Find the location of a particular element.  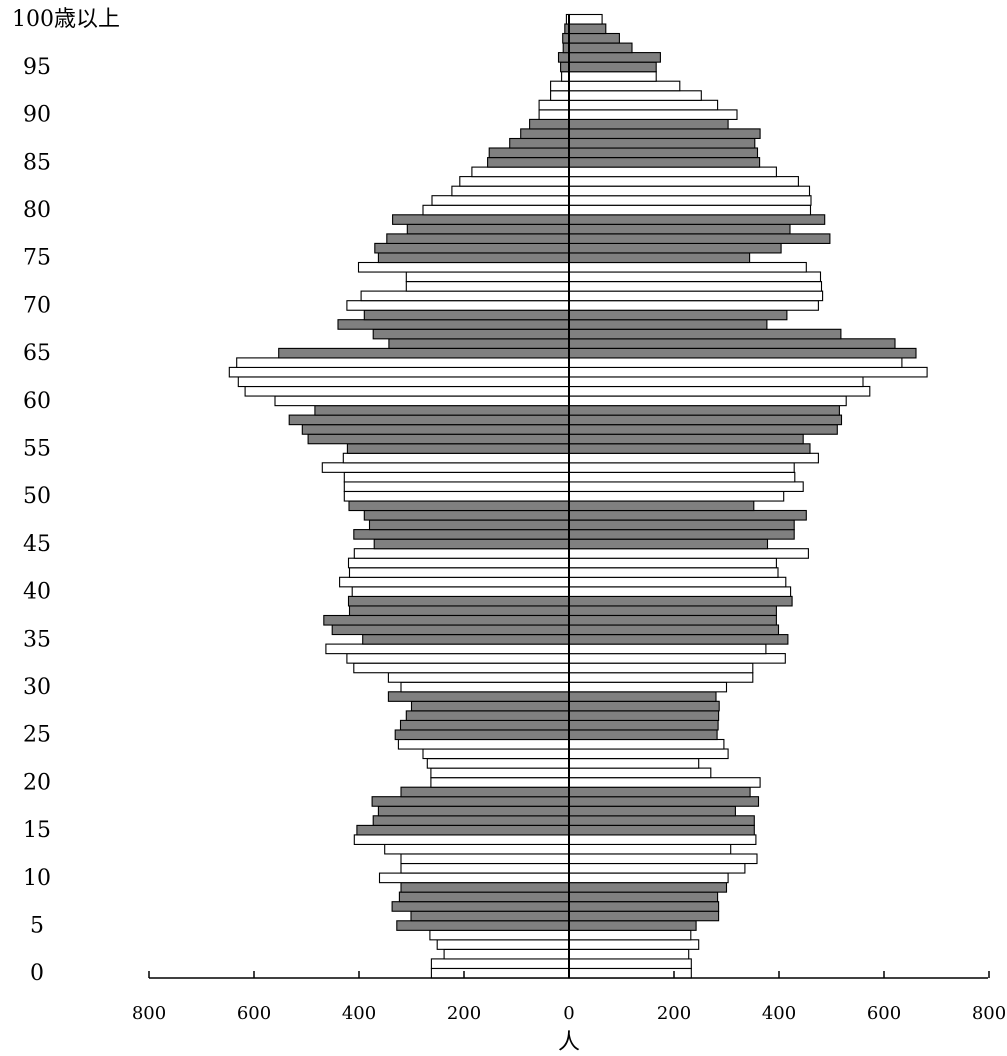

x-tick-label-3: 200 is located at coordinates (464, 1013).